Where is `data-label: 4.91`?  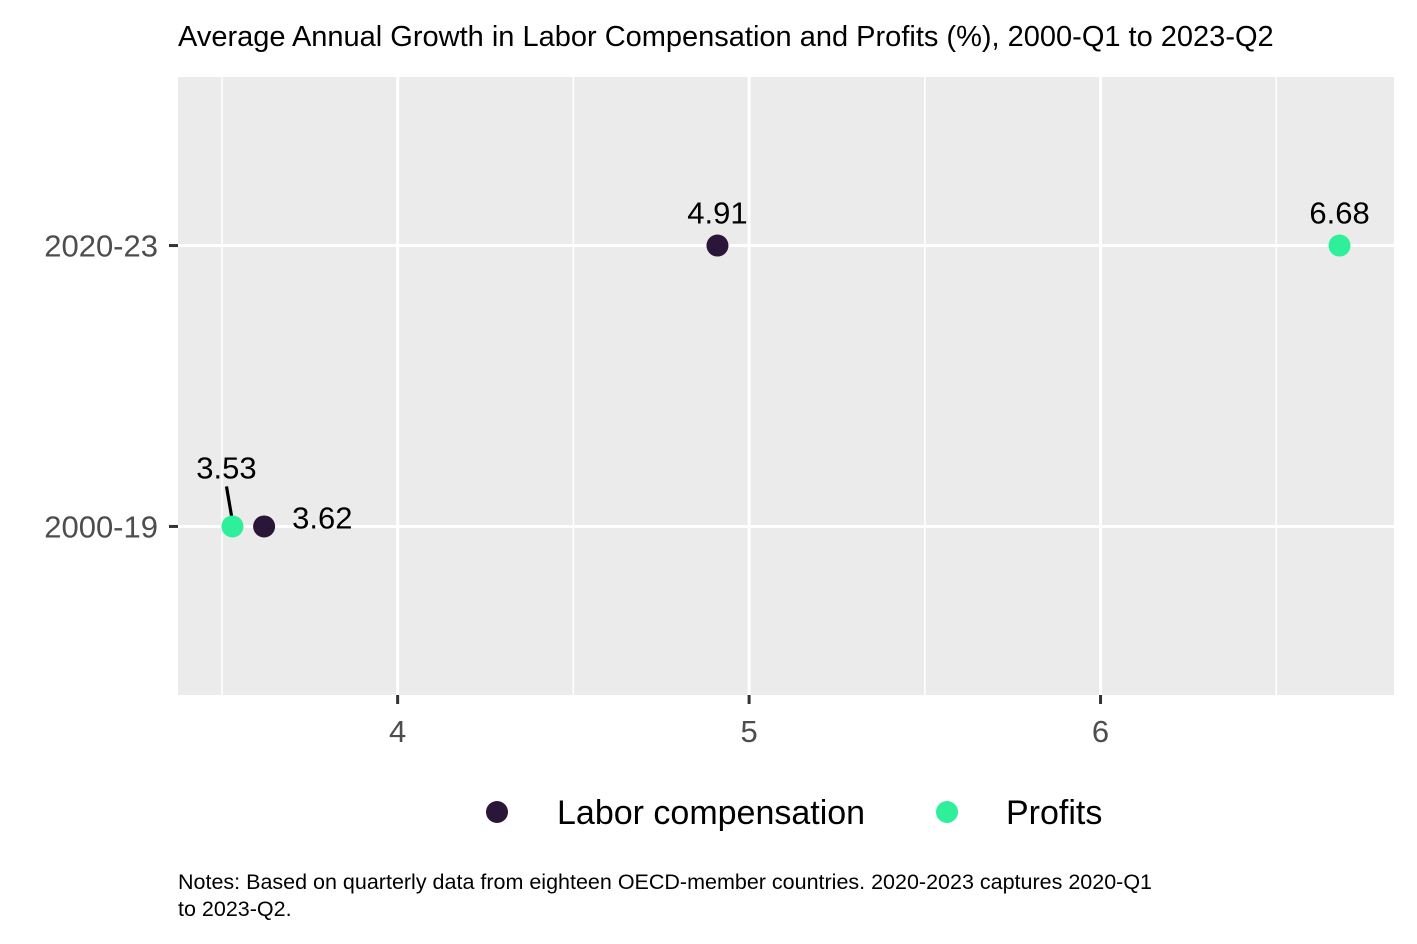
data-label: 4.91 is located at coordinates (717, 213).